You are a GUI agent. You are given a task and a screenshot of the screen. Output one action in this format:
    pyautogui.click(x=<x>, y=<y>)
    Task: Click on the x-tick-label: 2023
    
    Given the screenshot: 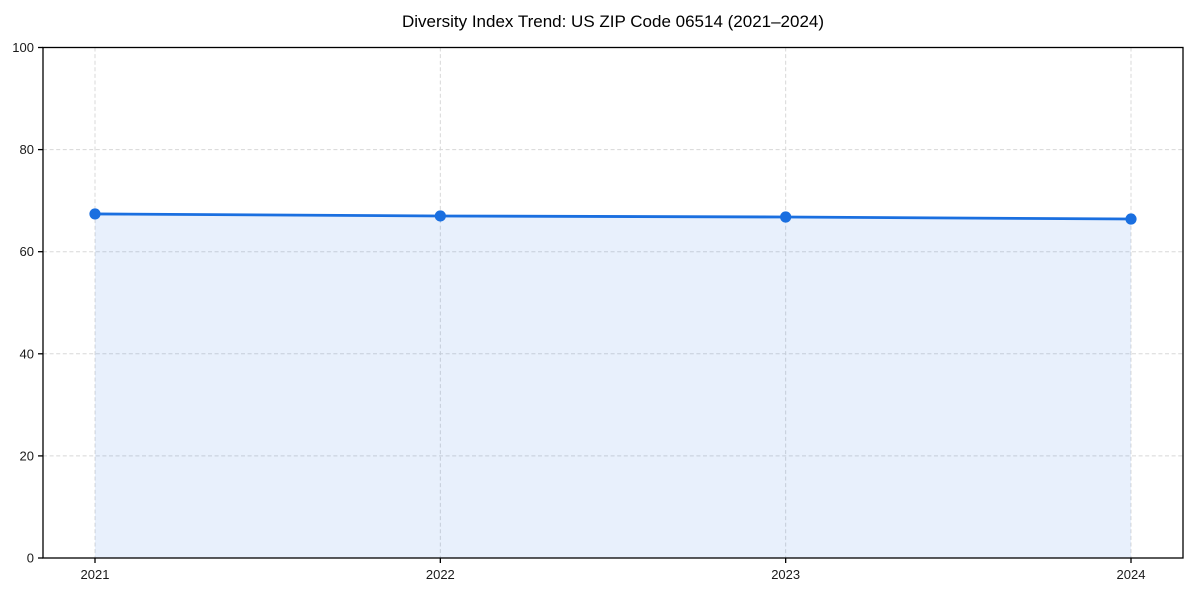 What is the action you would take?
    pyautogui.click(x=785, y=574)
    